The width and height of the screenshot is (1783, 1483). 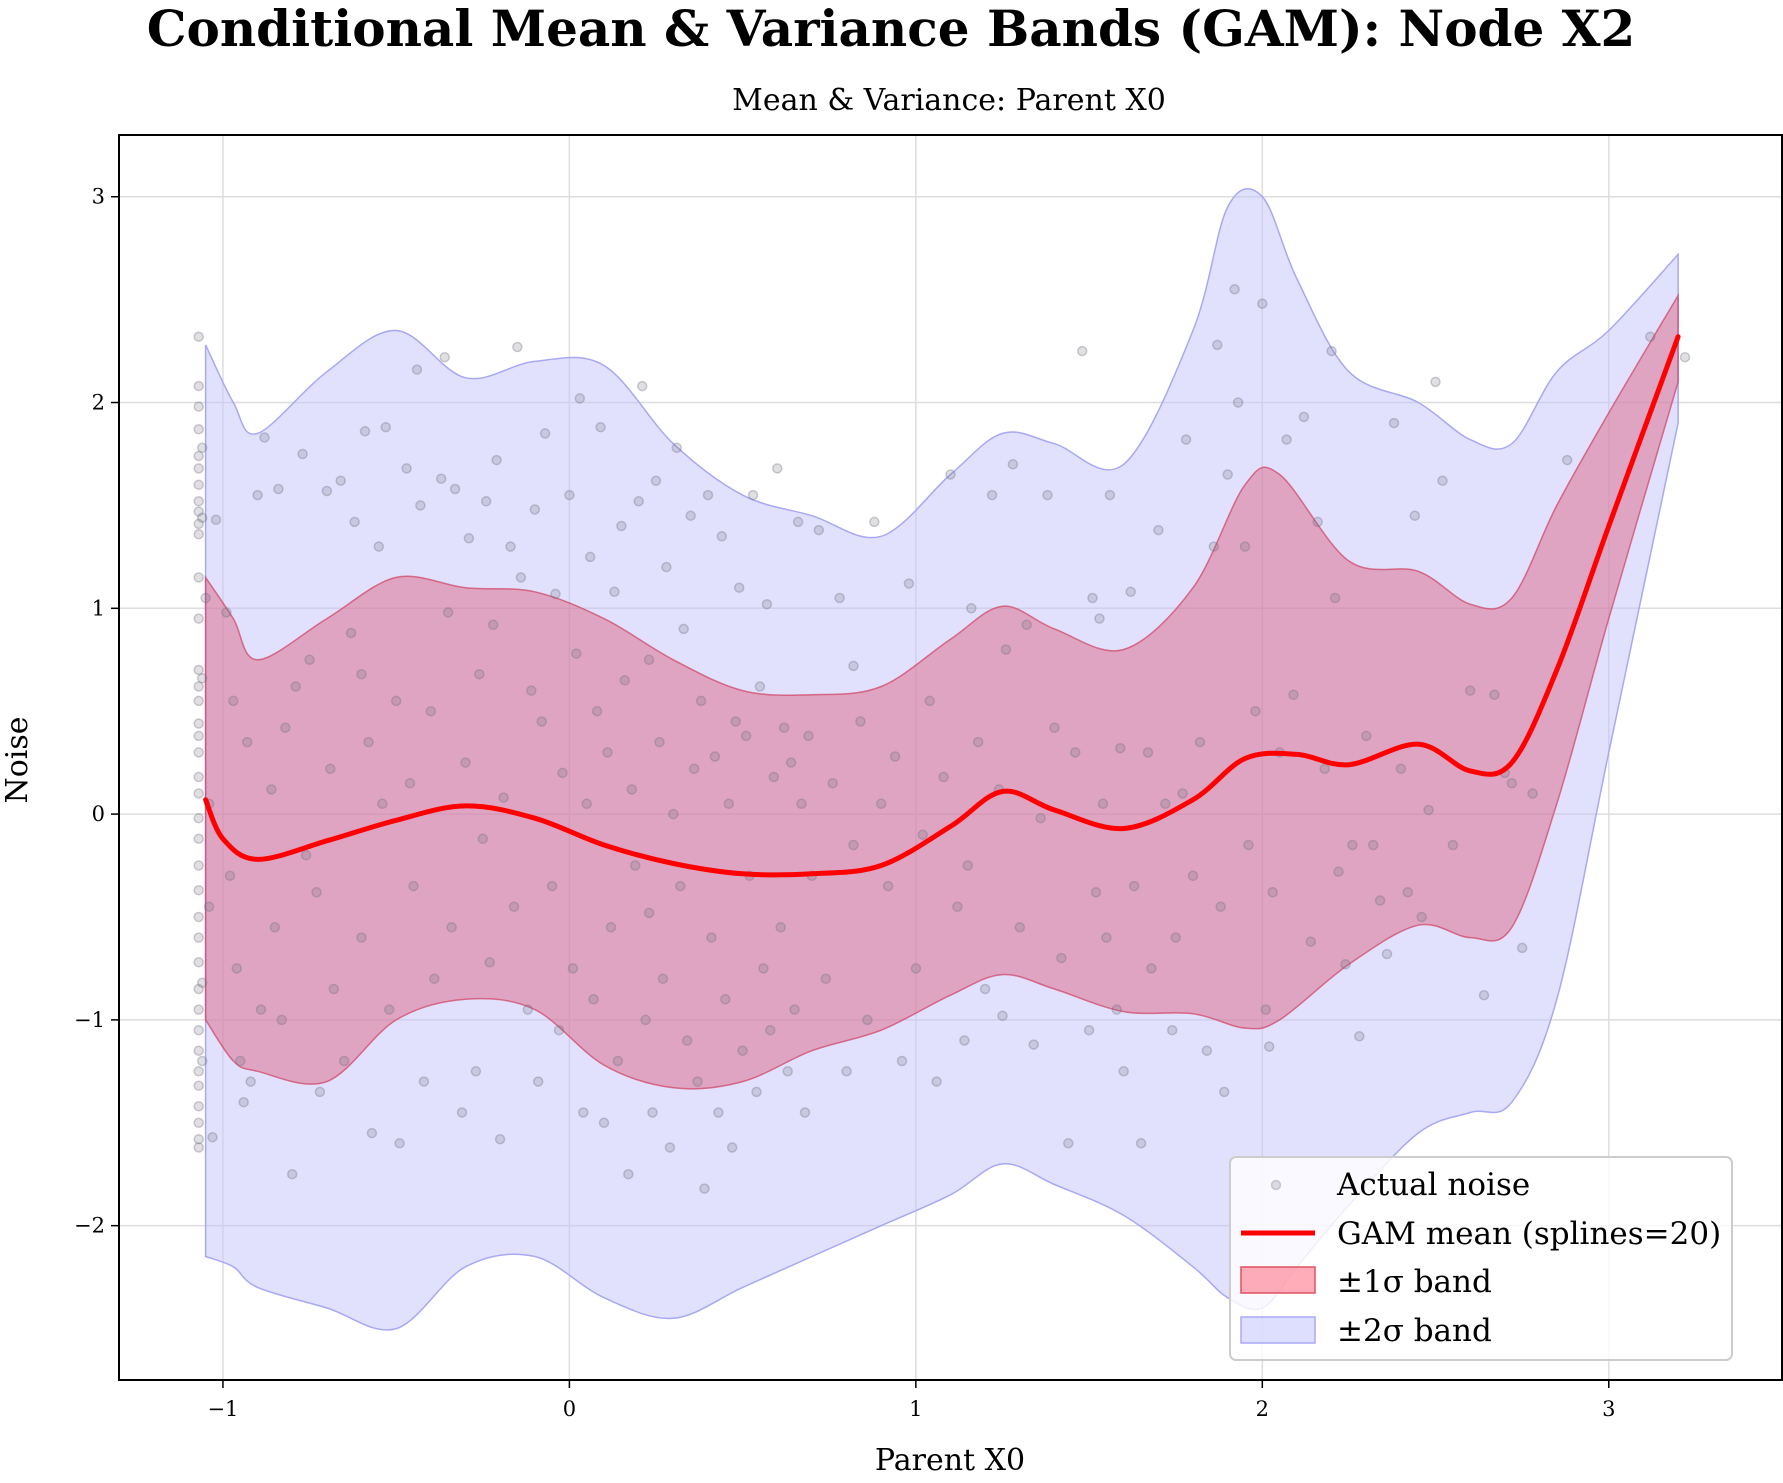 I want to click on legend-label-2sigma: ±2σ band, so click(x=1414, y=1331).